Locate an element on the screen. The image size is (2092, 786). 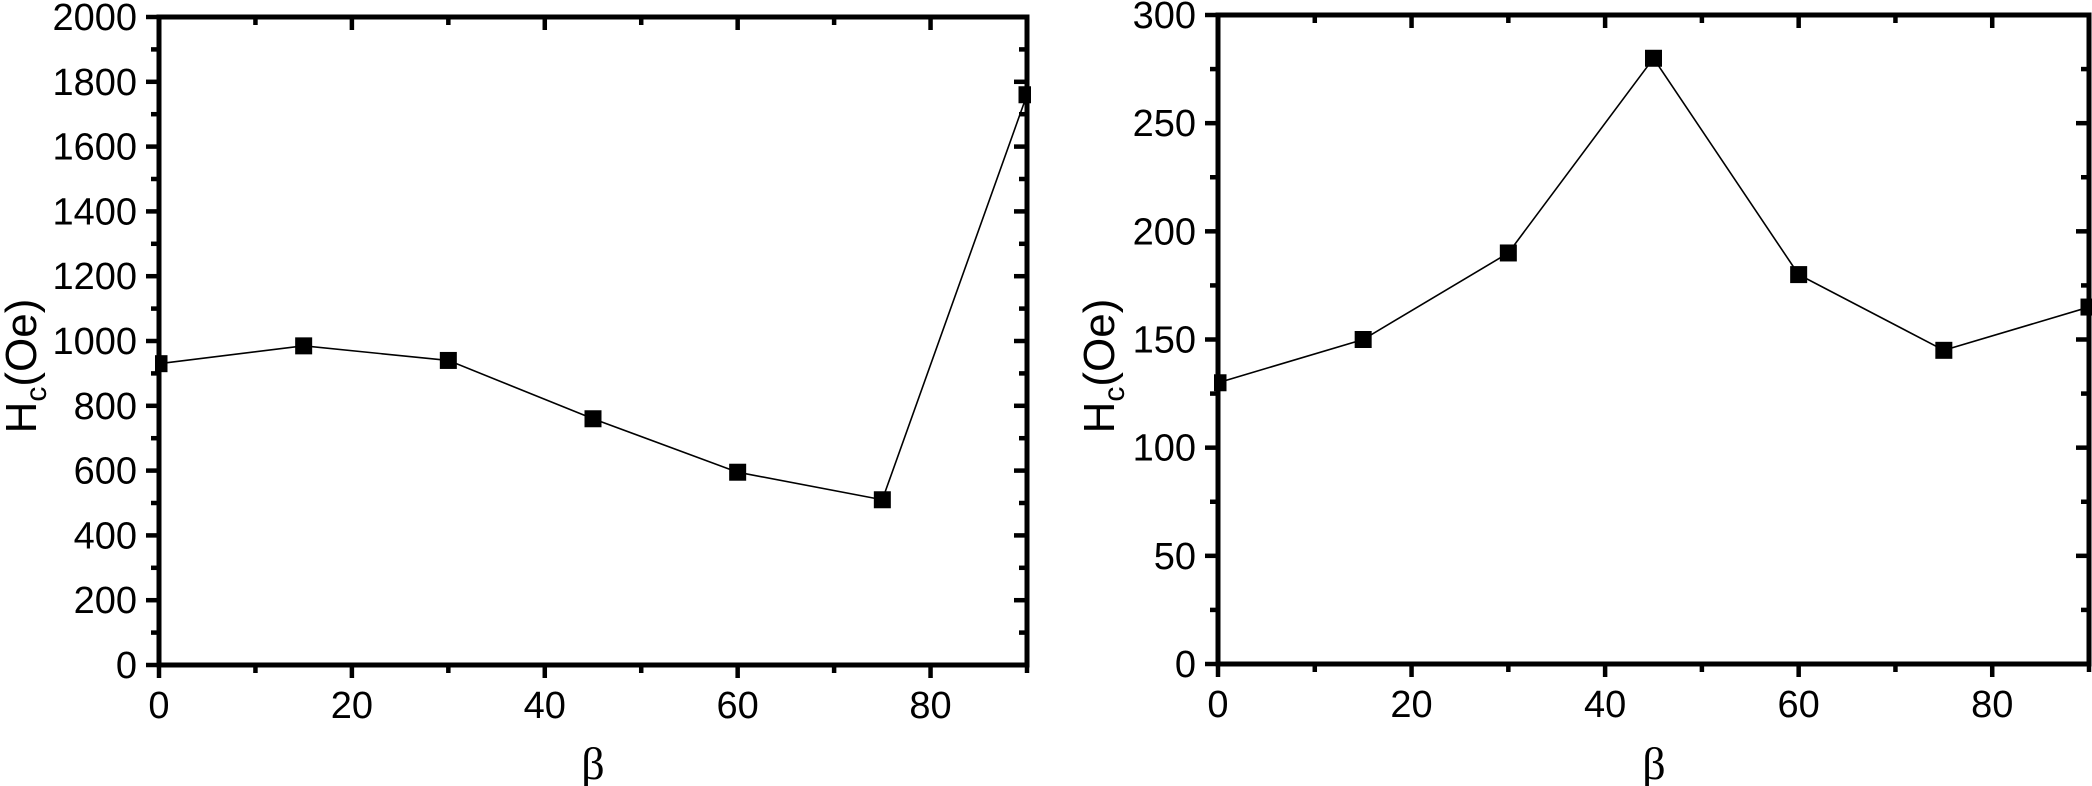
right-x-axis-label: β is located at coordinates (1654, 762).